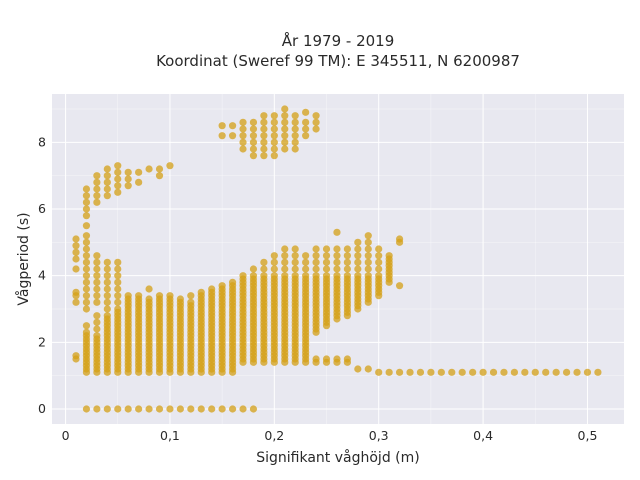 The image size is (640, 480). What do you see at coordinates (42, 275) in the screenshot?
I see `y-tick-label: 4` at bounding box center [42, 275].